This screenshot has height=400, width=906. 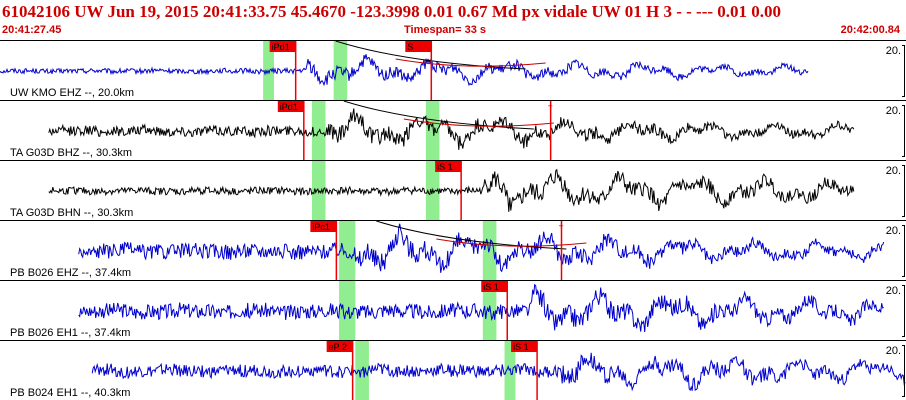 What do you see at coordinates (870, 30) in the screenshot?
I see `end-time: 20:42:00.84` at bounding box center [870, 30].